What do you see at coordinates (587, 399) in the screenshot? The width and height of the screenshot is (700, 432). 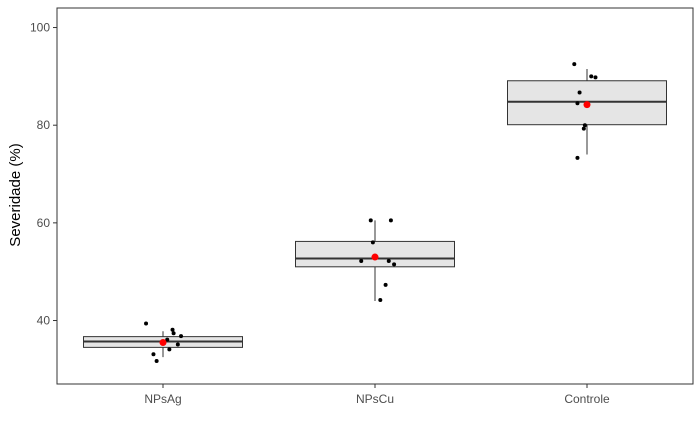 I see `x-tick-label: Controle` at bounding box center [587, 399].